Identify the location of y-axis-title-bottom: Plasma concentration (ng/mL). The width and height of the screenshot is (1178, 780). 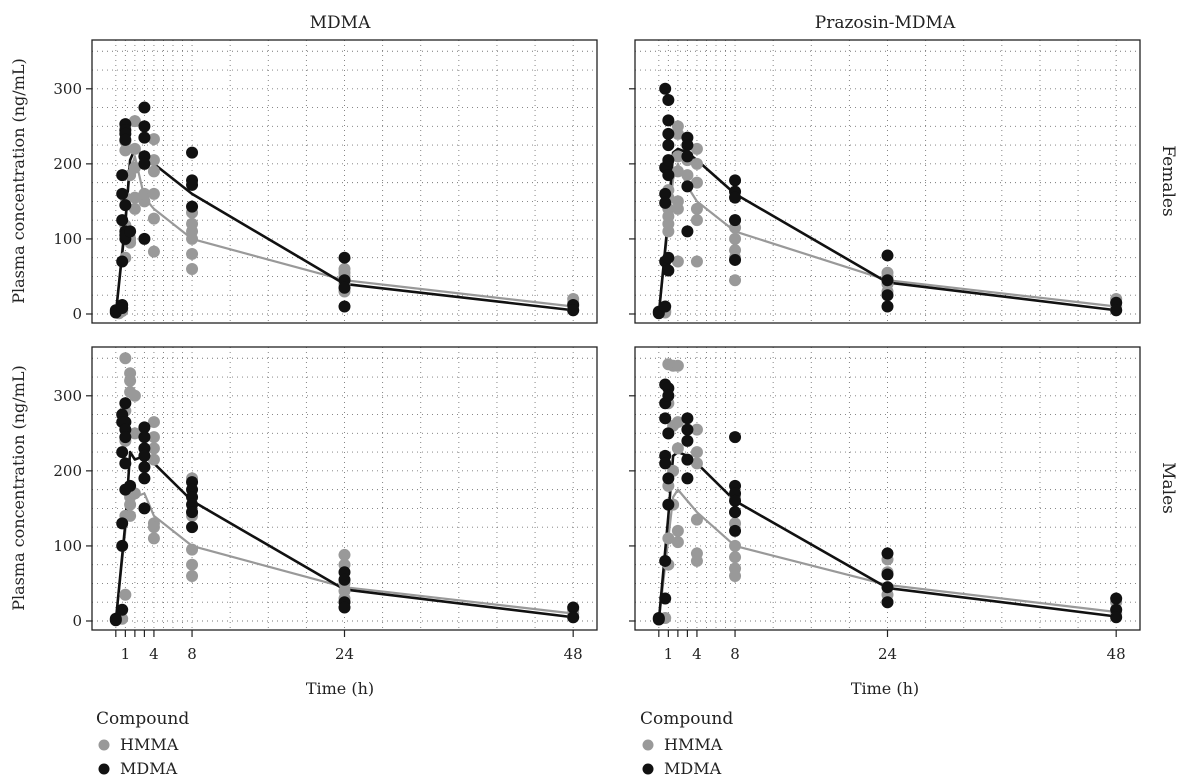
(18, 487).